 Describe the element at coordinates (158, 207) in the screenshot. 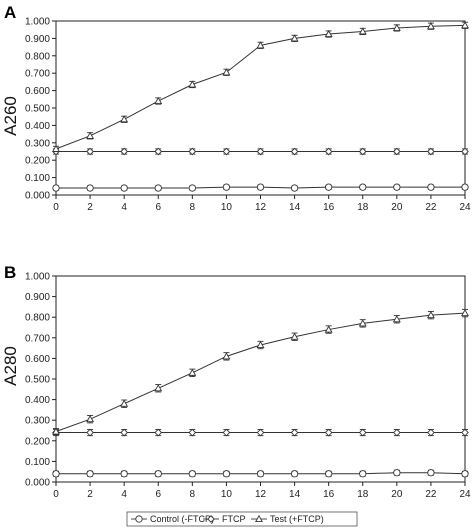

I see `panel-a-xtick-label: 6` at that location.